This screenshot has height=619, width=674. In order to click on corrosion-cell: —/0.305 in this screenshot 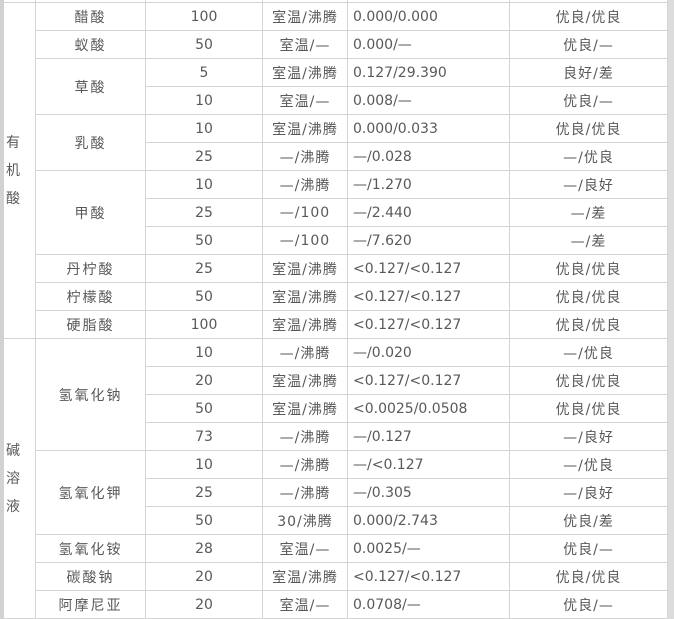, I will do `click(428, 492)`.